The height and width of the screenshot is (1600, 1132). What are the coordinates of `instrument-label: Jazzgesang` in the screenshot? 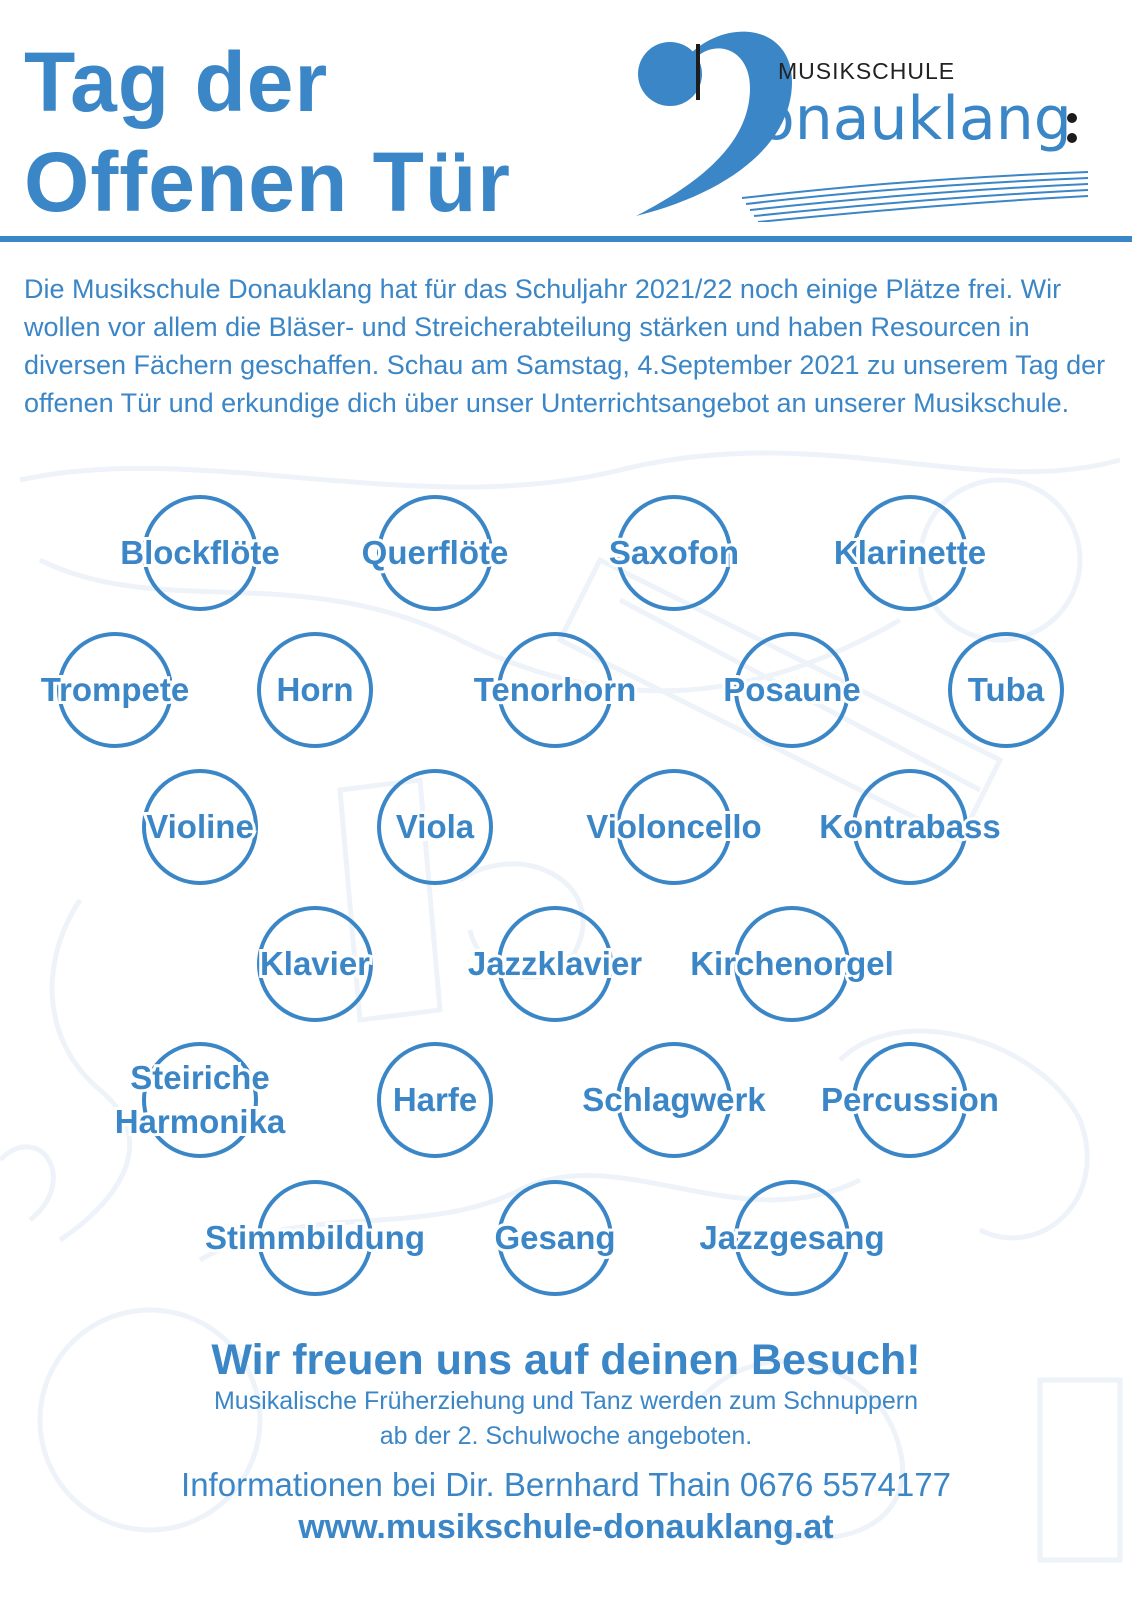 It's located at (792, 1238).